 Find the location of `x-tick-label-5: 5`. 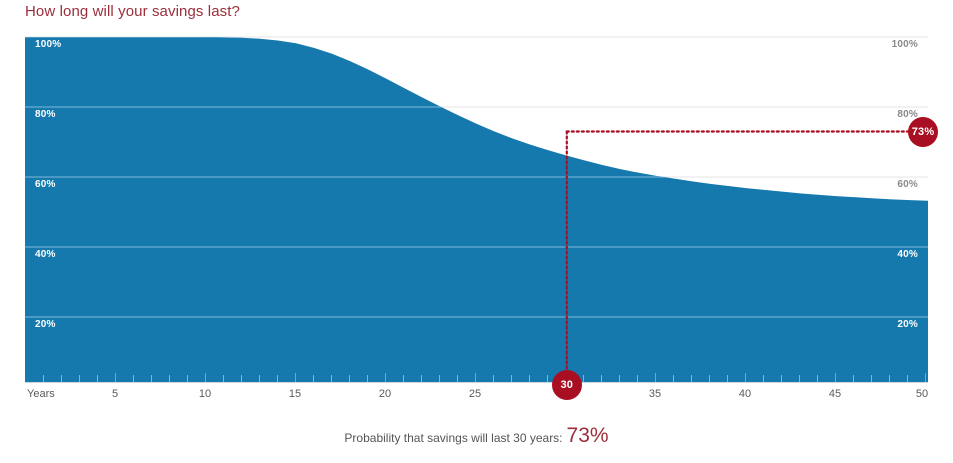

x-tick-label-5: 5 is located at coordinates (115, 394).